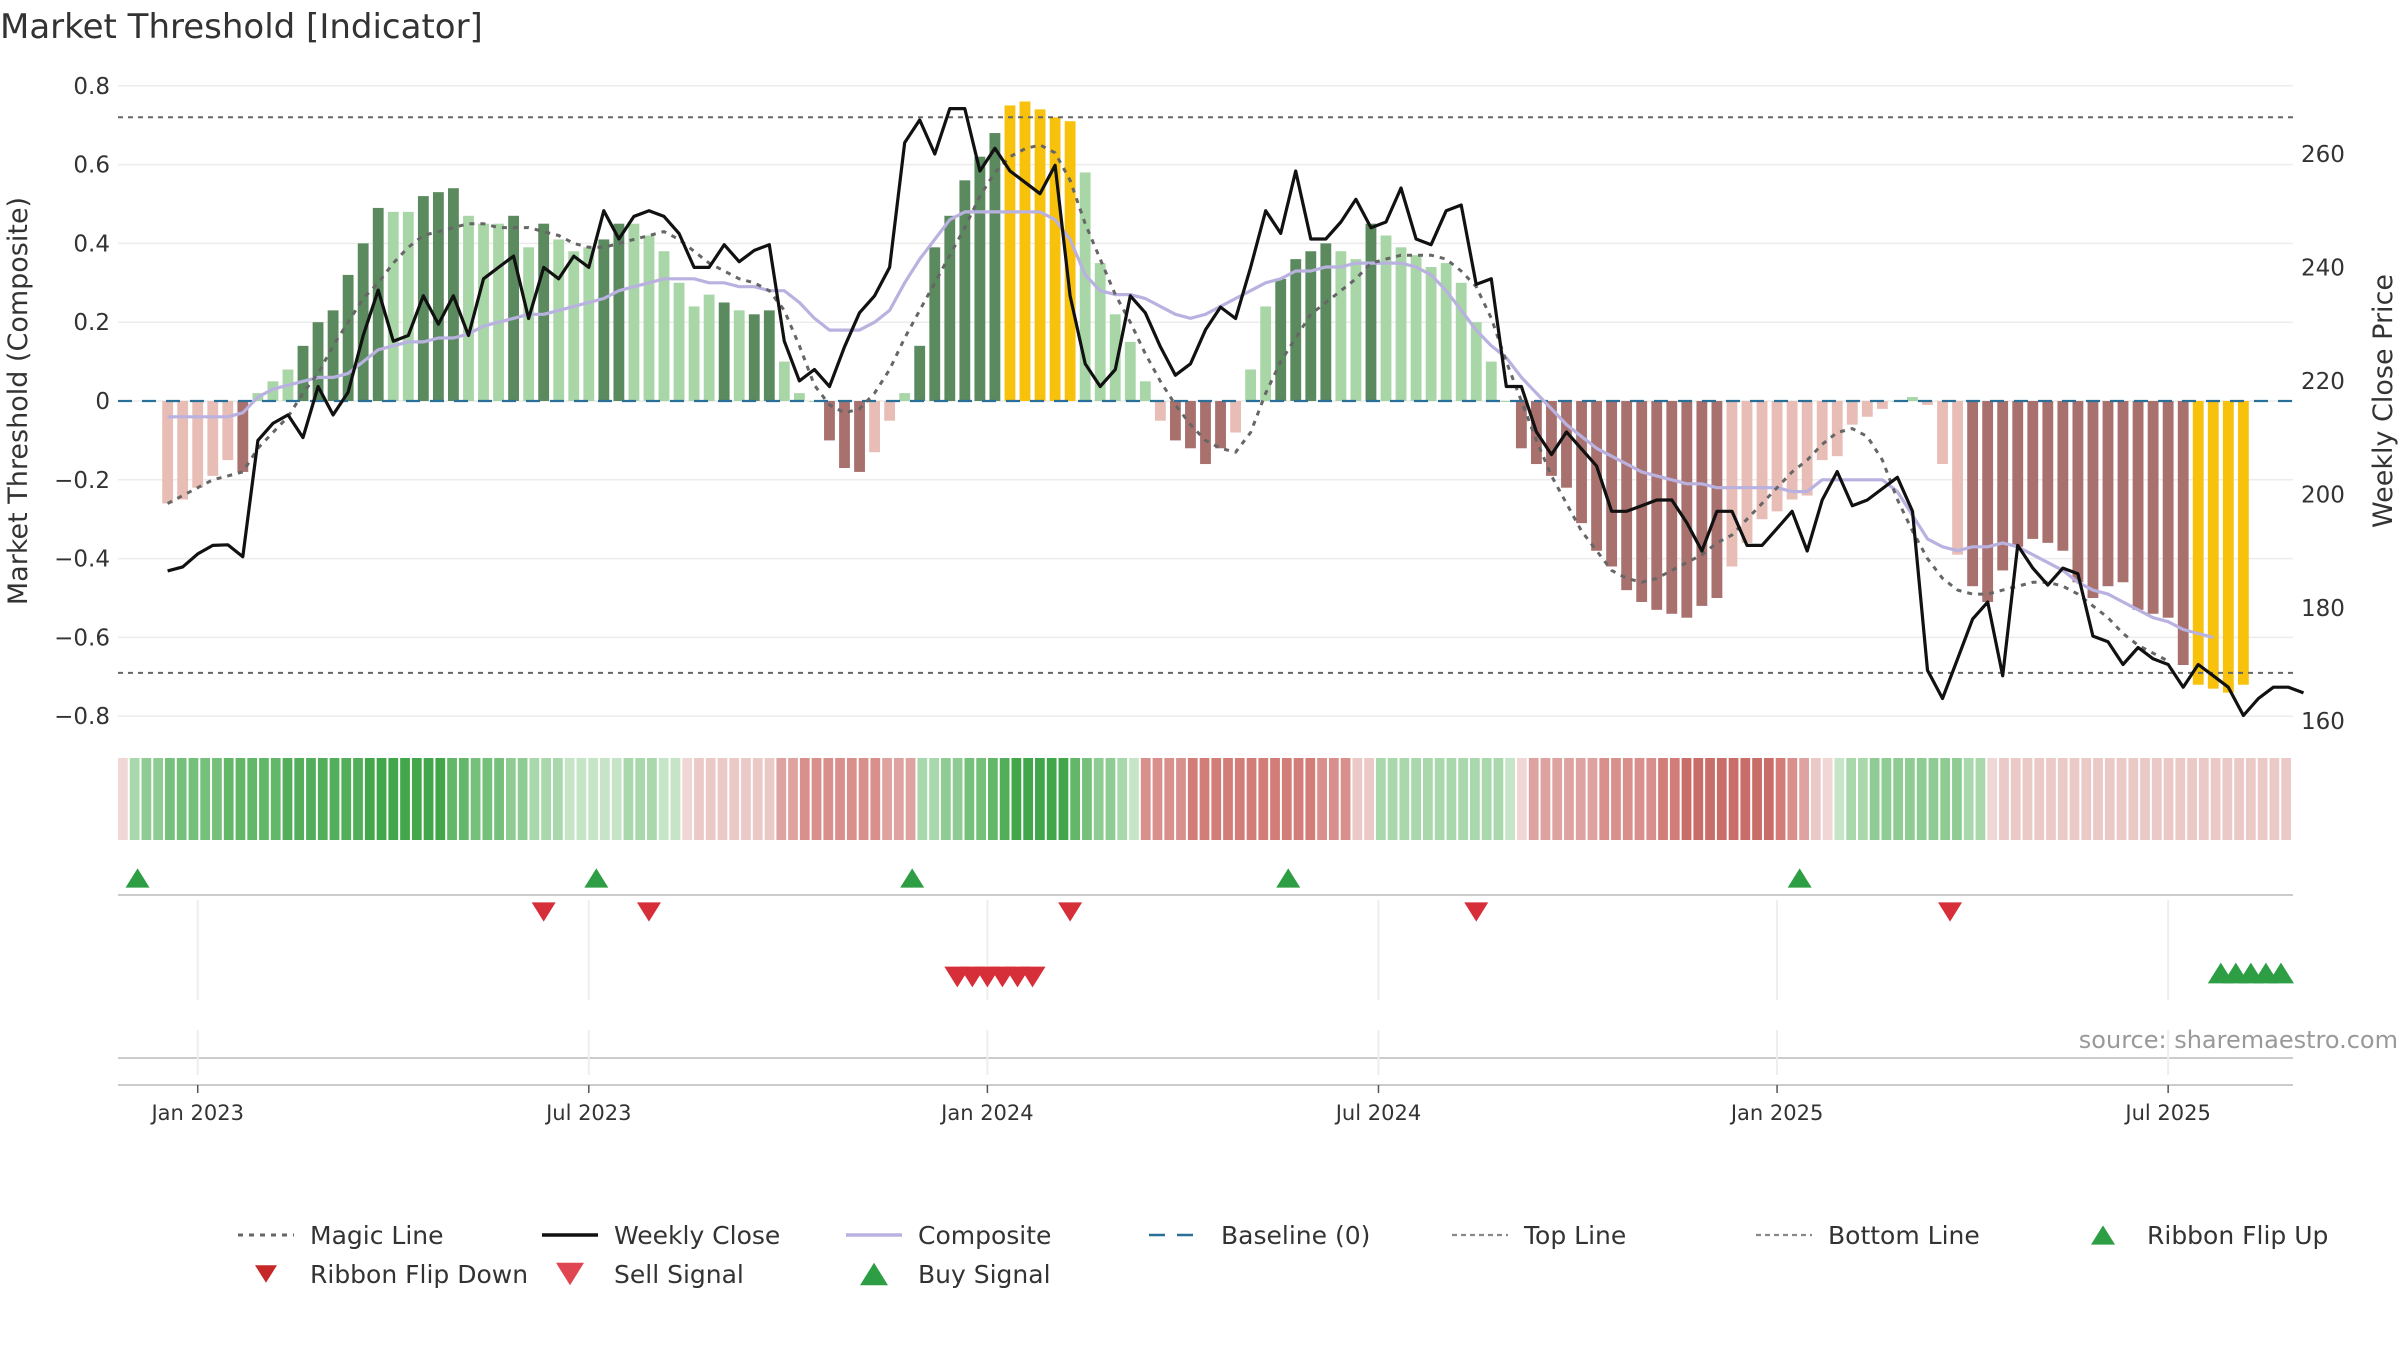 This screenshot has width=2400, height=1350. I want to click on x-tick-label: Jul 2024, so click(1377, 1113).